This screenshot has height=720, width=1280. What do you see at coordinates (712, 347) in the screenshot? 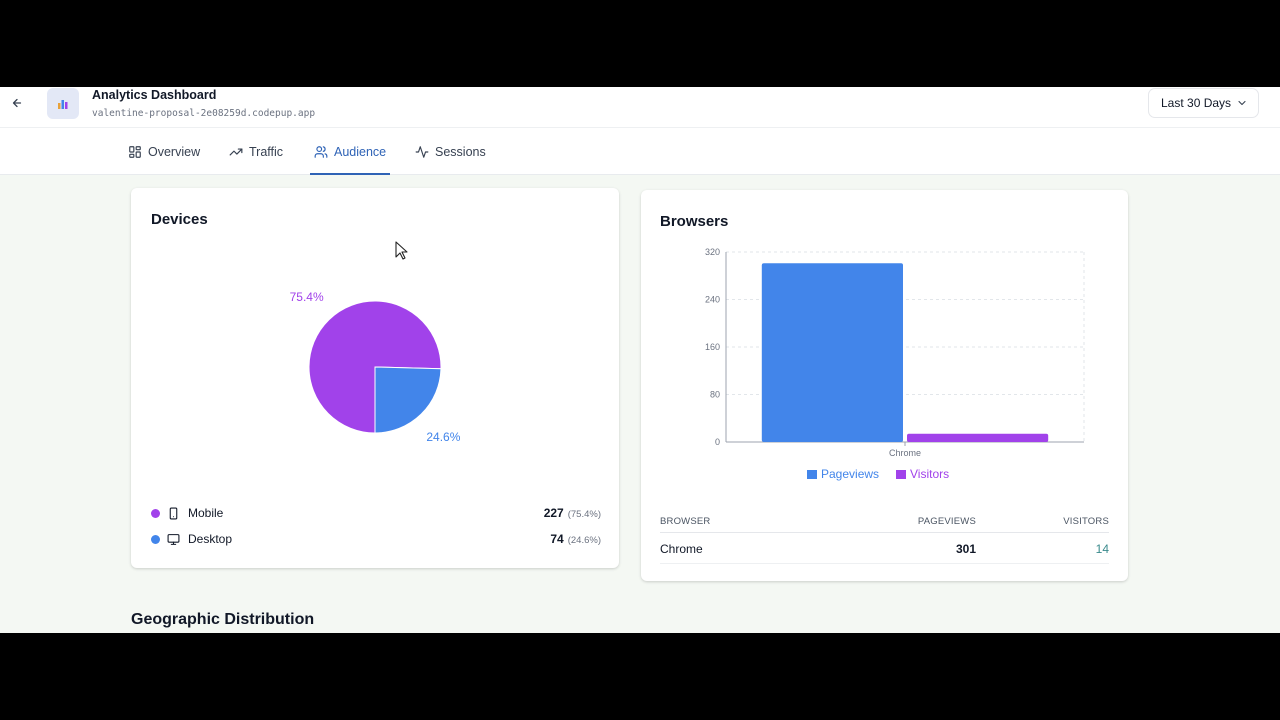
I see `y-tick-label: 160` at bounding box center [712, 347].